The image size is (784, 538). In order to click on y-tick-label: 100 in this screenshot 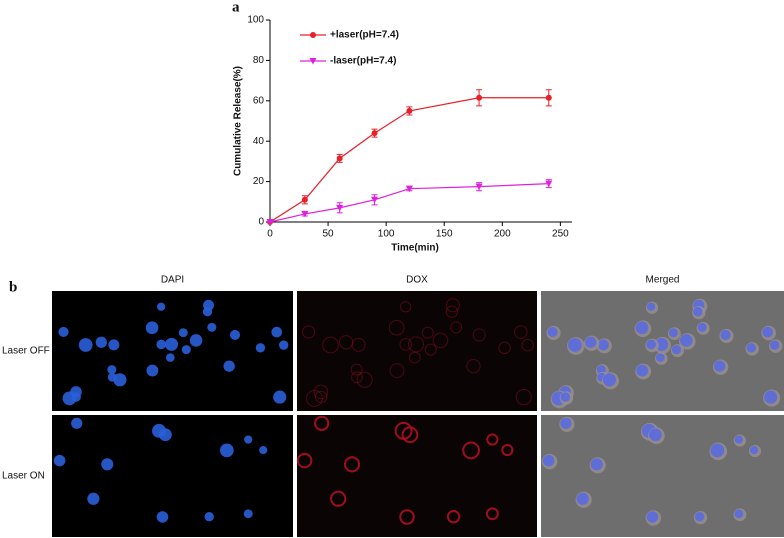, I will do `click(255, 20)`.